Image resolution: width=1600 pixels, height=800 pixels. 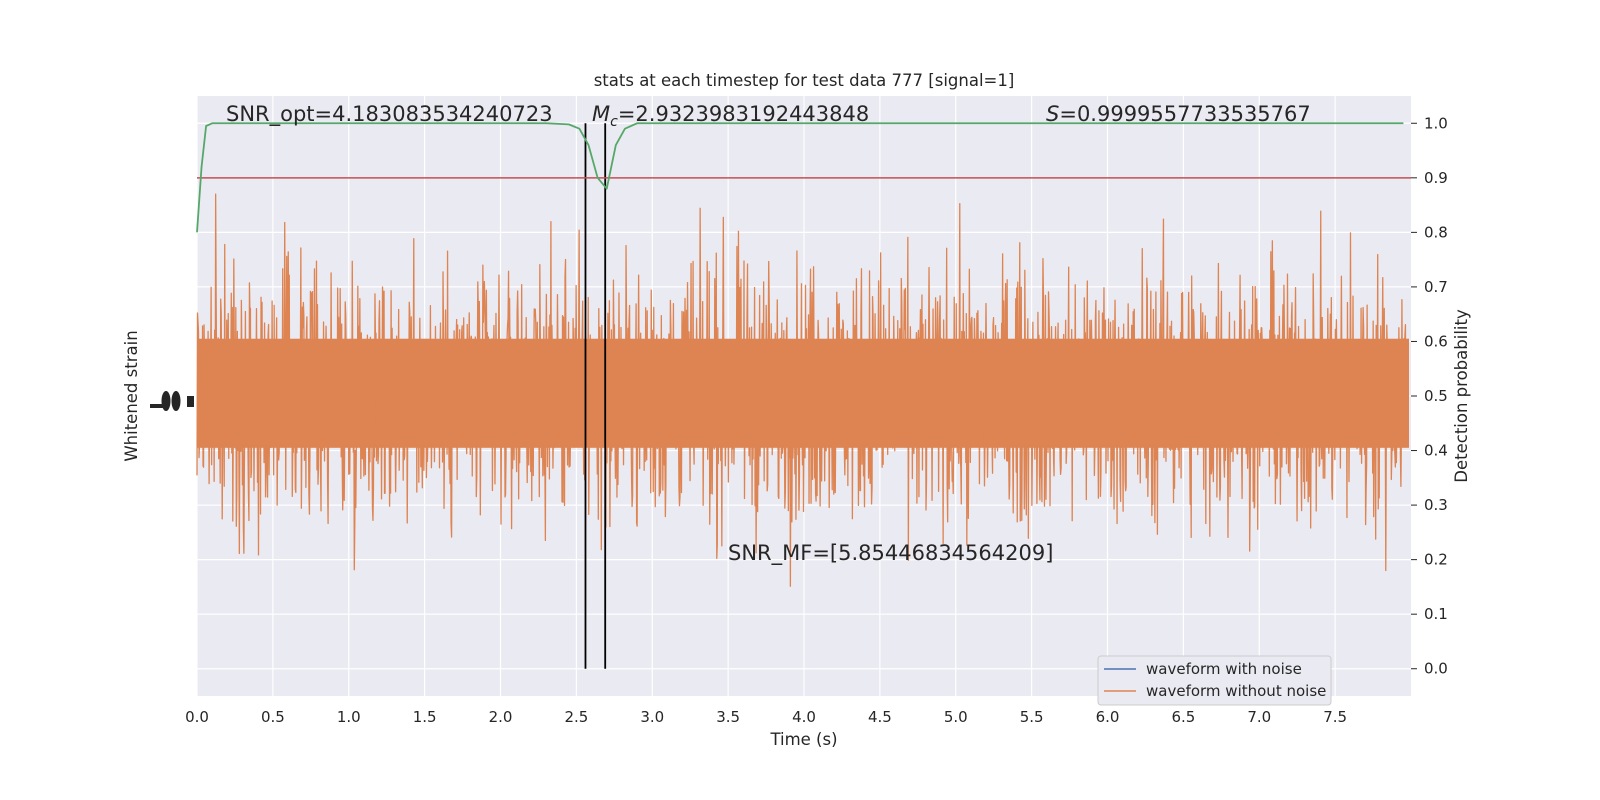 What do you see at coordinates (1178, 114) in the screenshot?
I see `annotation-s: S=0.9999557733535767` at bounding box center [1178, 114].